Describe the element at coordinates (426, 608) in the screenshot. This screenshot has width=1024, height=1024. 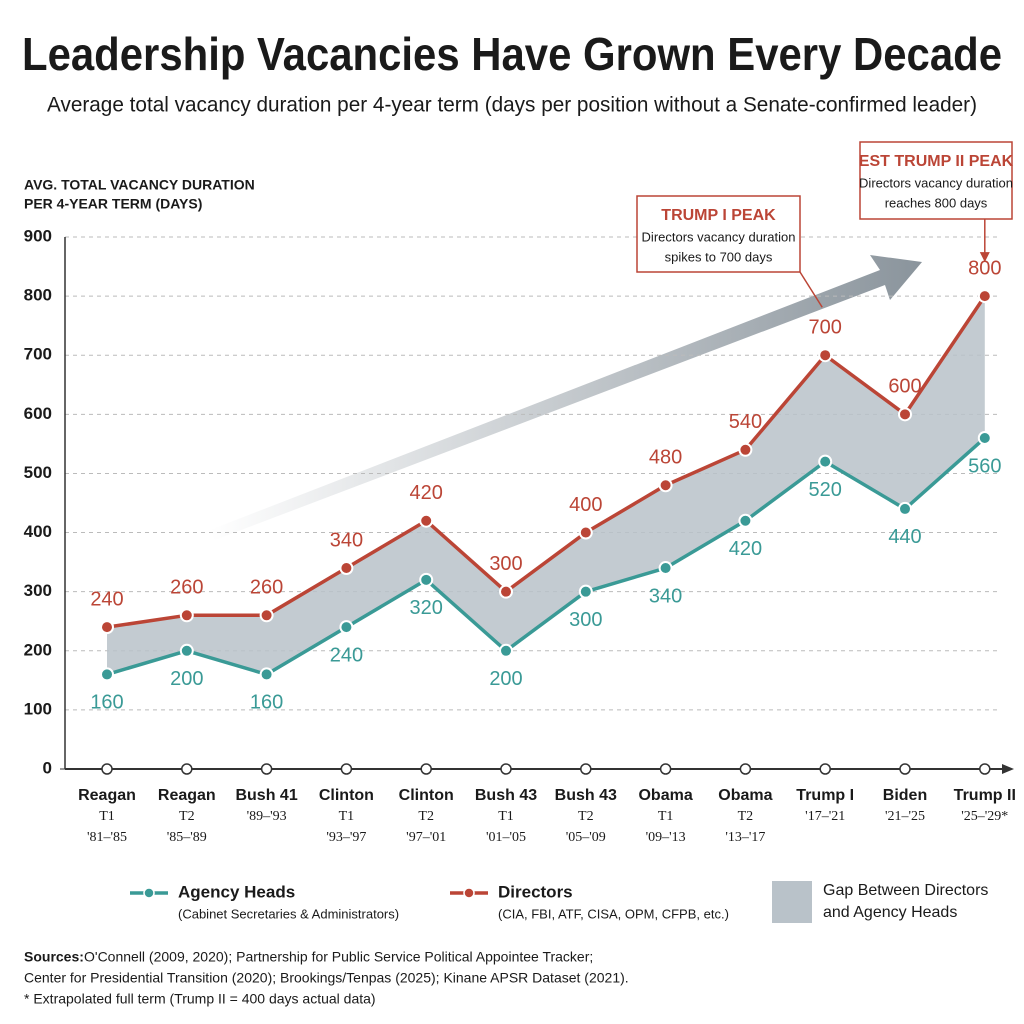
I see `data-label: 320` at that location.